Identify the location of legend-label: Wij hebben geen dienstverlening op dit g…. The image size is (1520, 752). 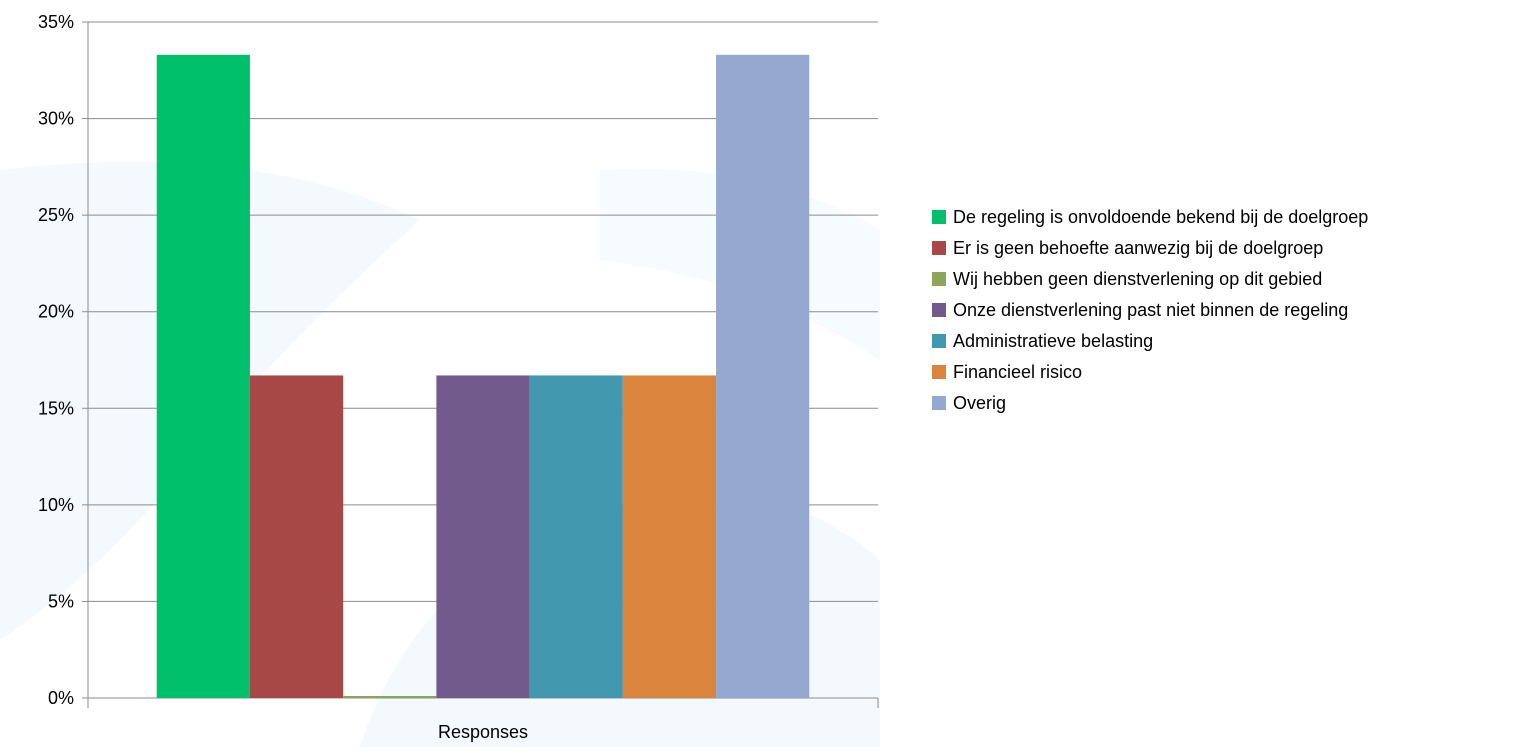
(1137, 279).